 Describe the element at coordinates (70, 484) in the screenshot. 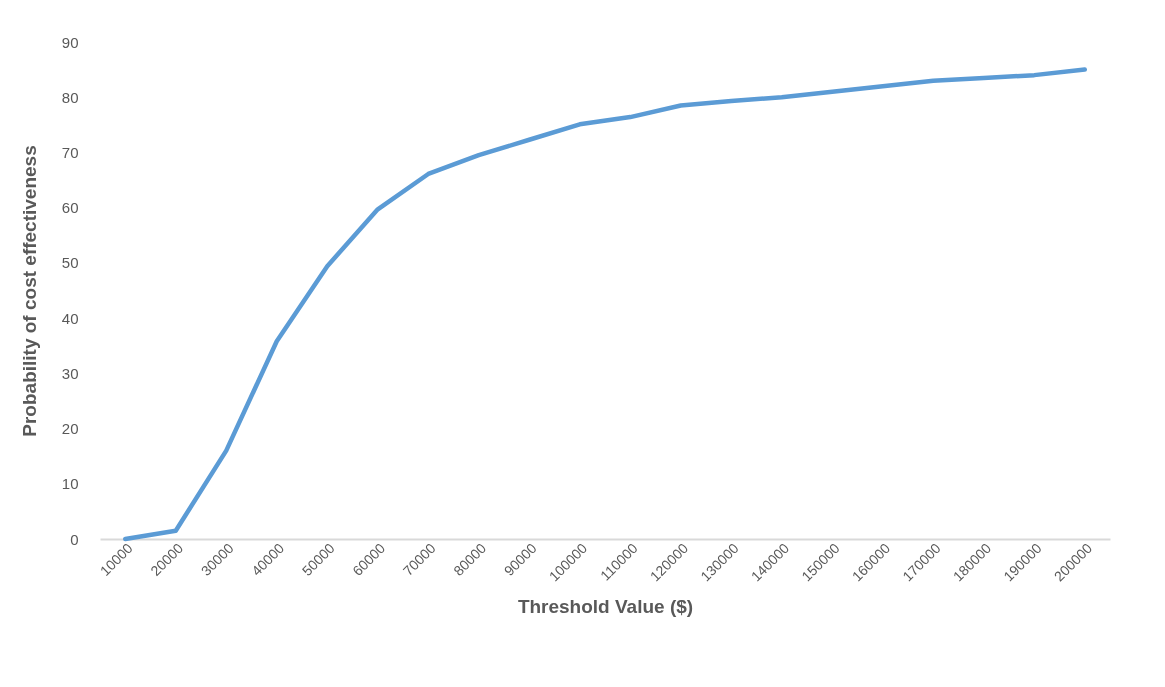

I see `y-tick-label: 10` at that location.